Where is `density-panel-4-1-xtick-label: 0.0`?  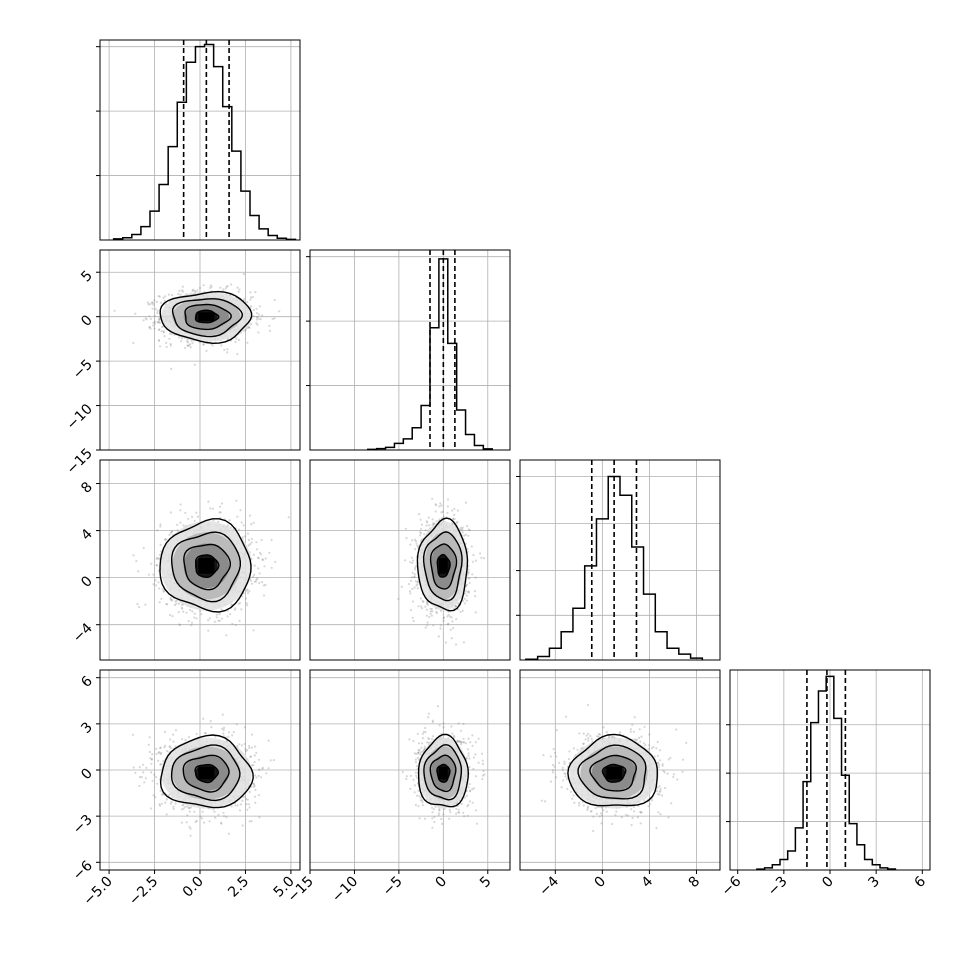
density-panel-4-1-xtick-label: 0.0 is located at coordinates (193, 887).